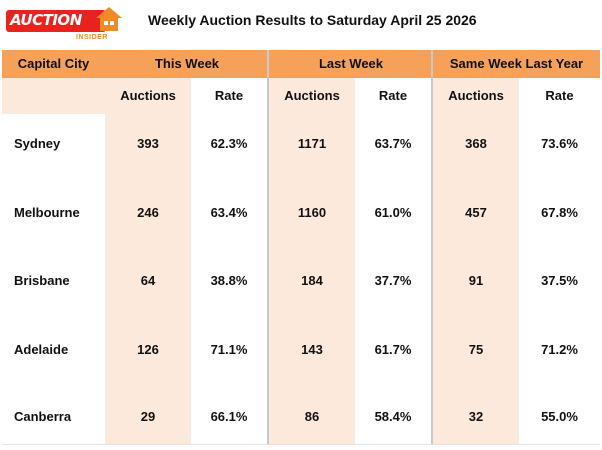 Image resolution: width=602 pixels, height=450 pixels. Describe the element at coordinates (42, 280) in the screenshot. I see `city-name: Brisbane` at that location.